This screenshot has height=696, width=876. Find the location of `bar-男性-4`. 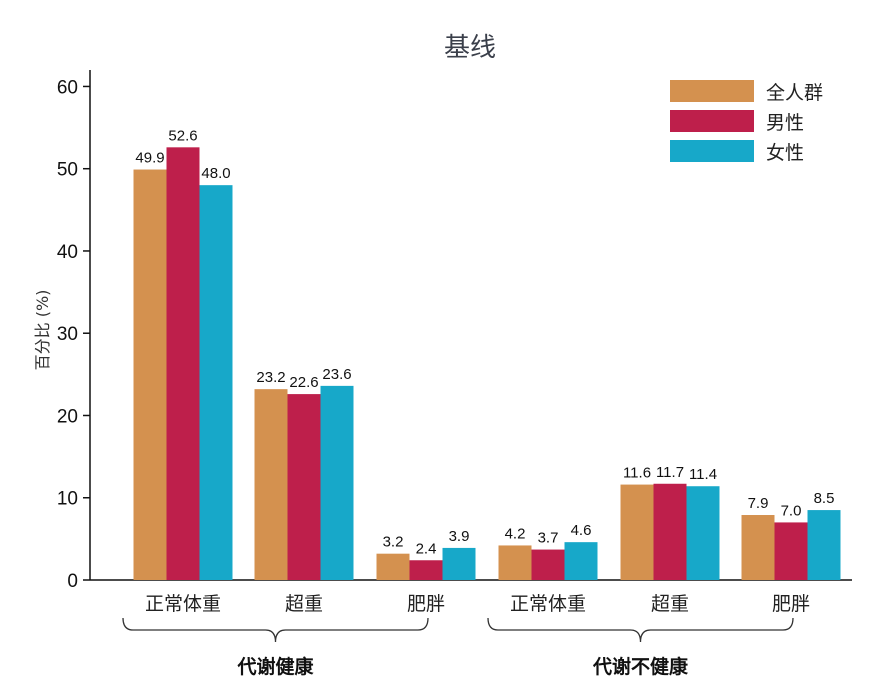

bar-男性-4 is located at coordinates (670, 531).